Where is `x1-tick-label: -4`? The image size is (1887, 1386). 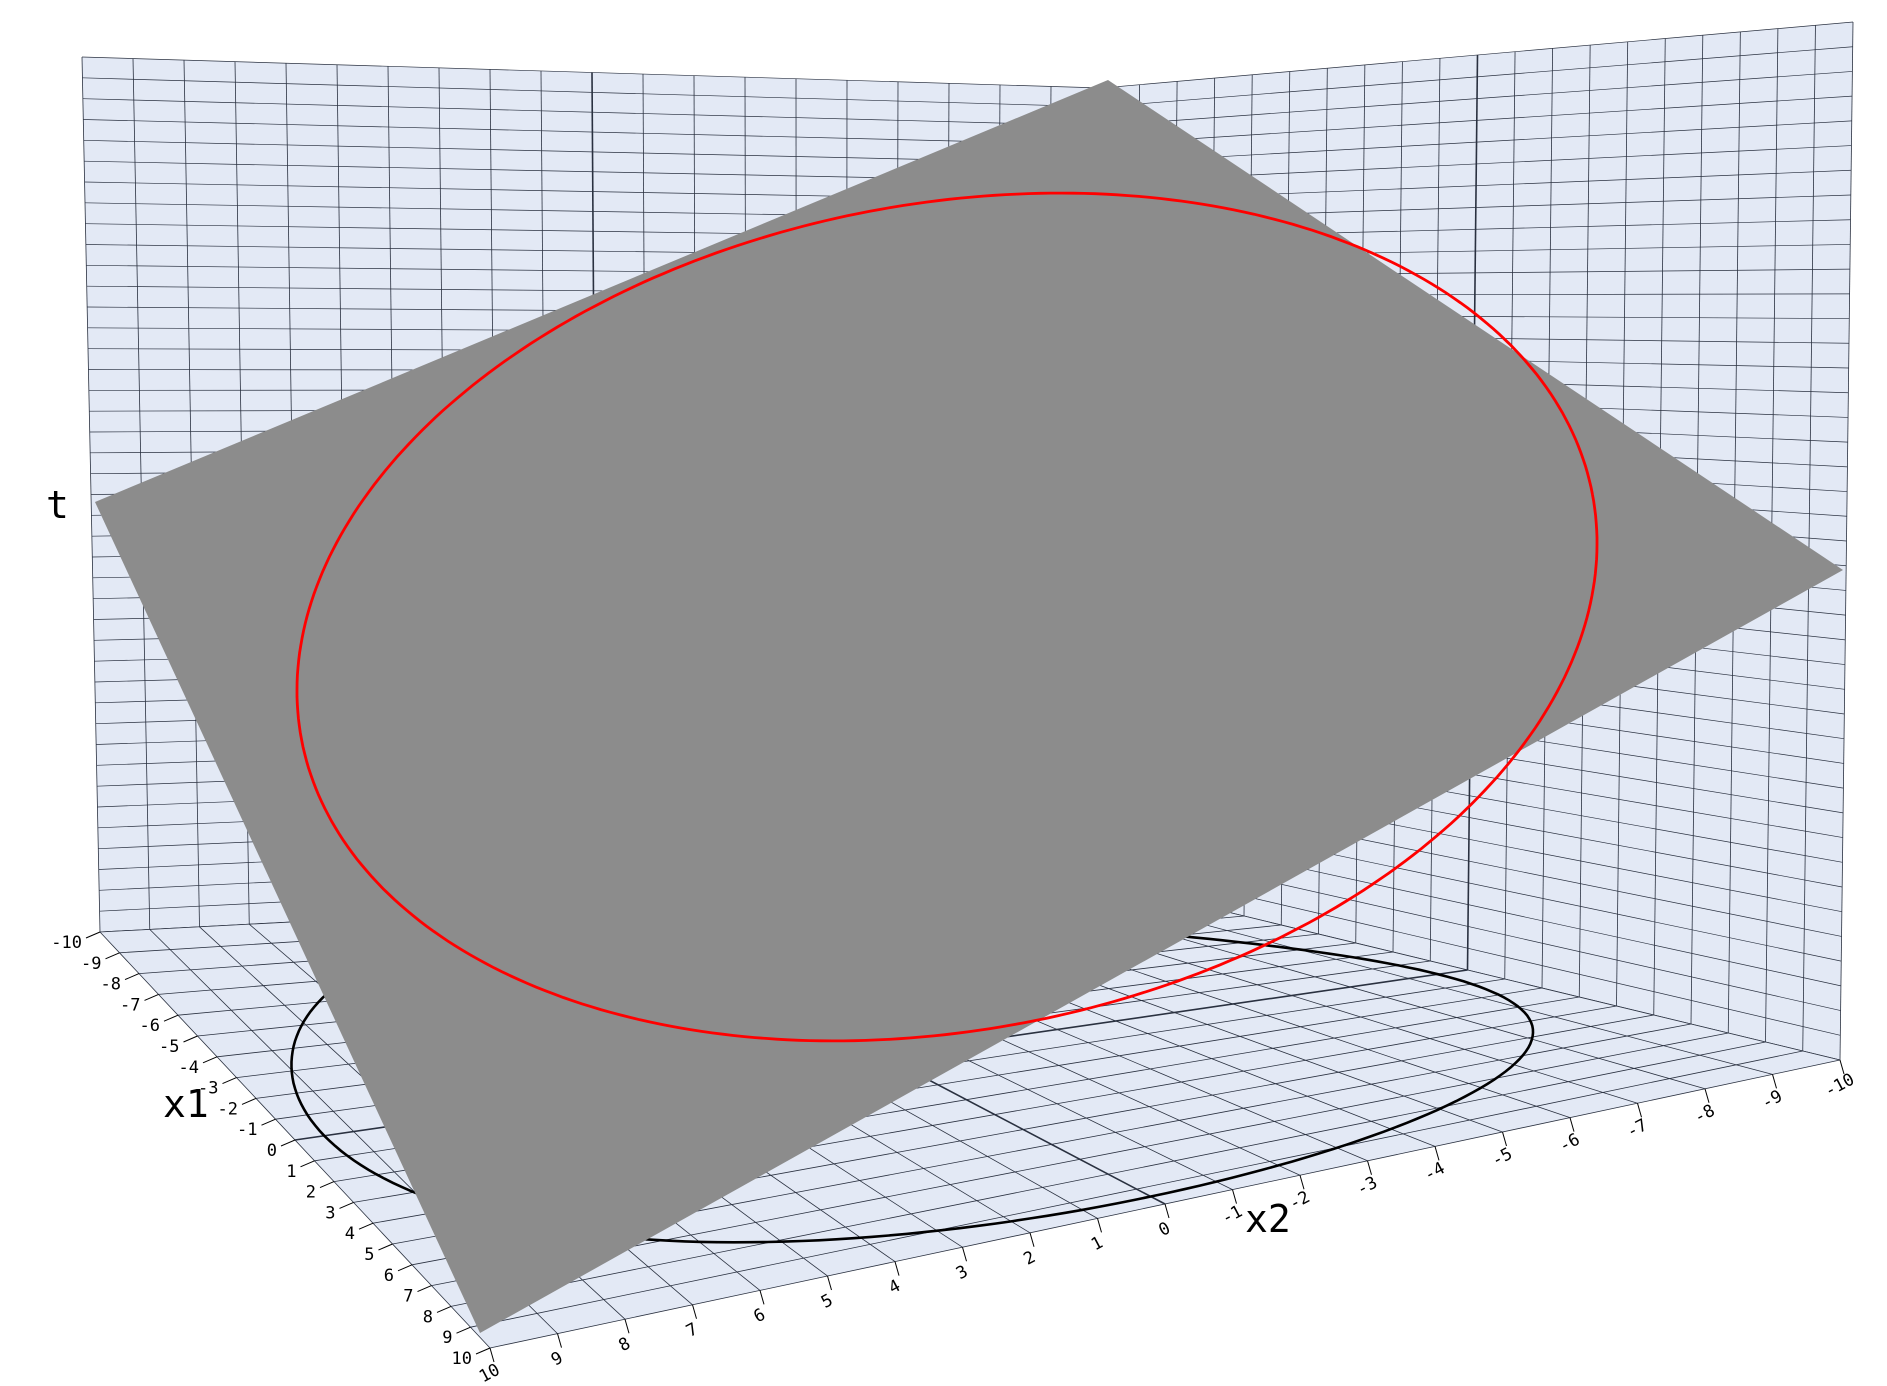
x1-tick-label: -4 is located at coordinates (189, 1068).